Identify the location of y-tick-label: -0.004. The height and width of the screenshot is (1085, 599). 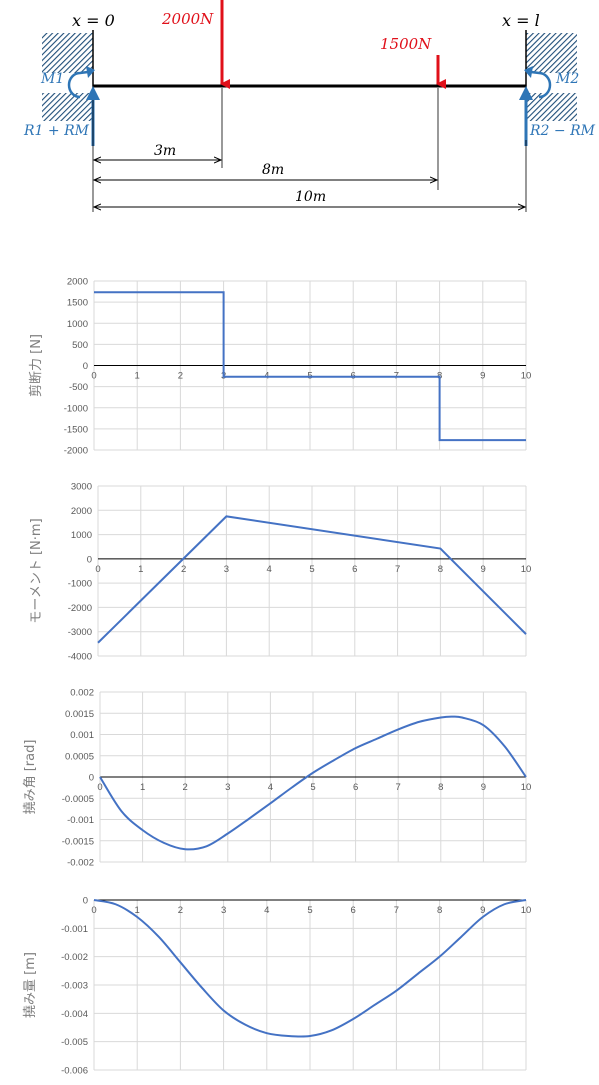
(74, 1014).